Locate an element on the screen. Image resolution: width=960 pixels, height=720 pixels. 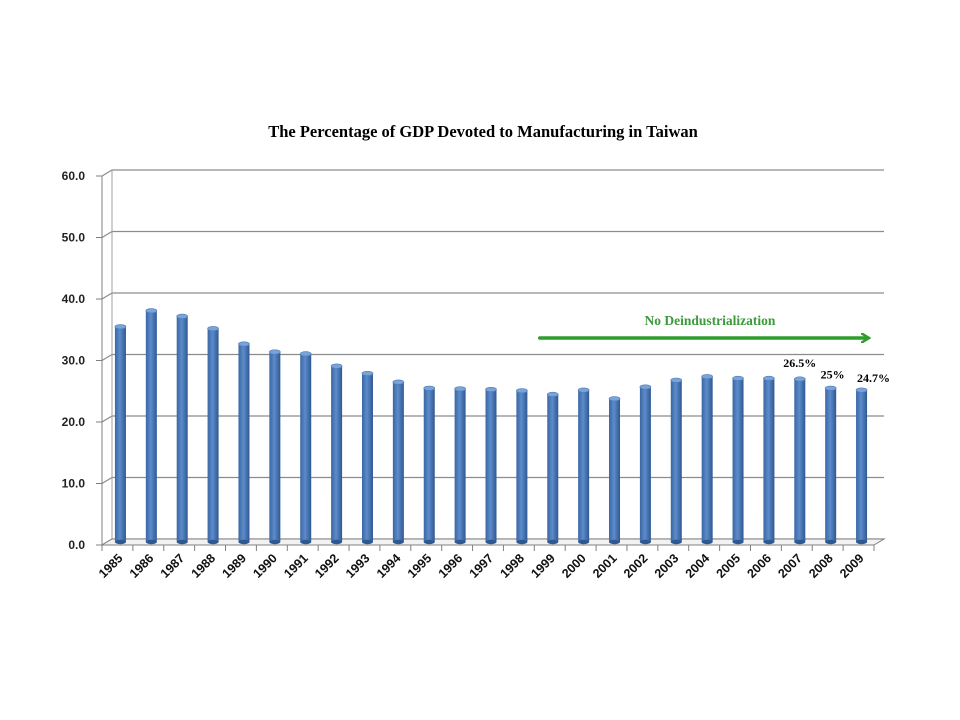
annotation: No Deindustrialization is located at coordinates (703, 325).